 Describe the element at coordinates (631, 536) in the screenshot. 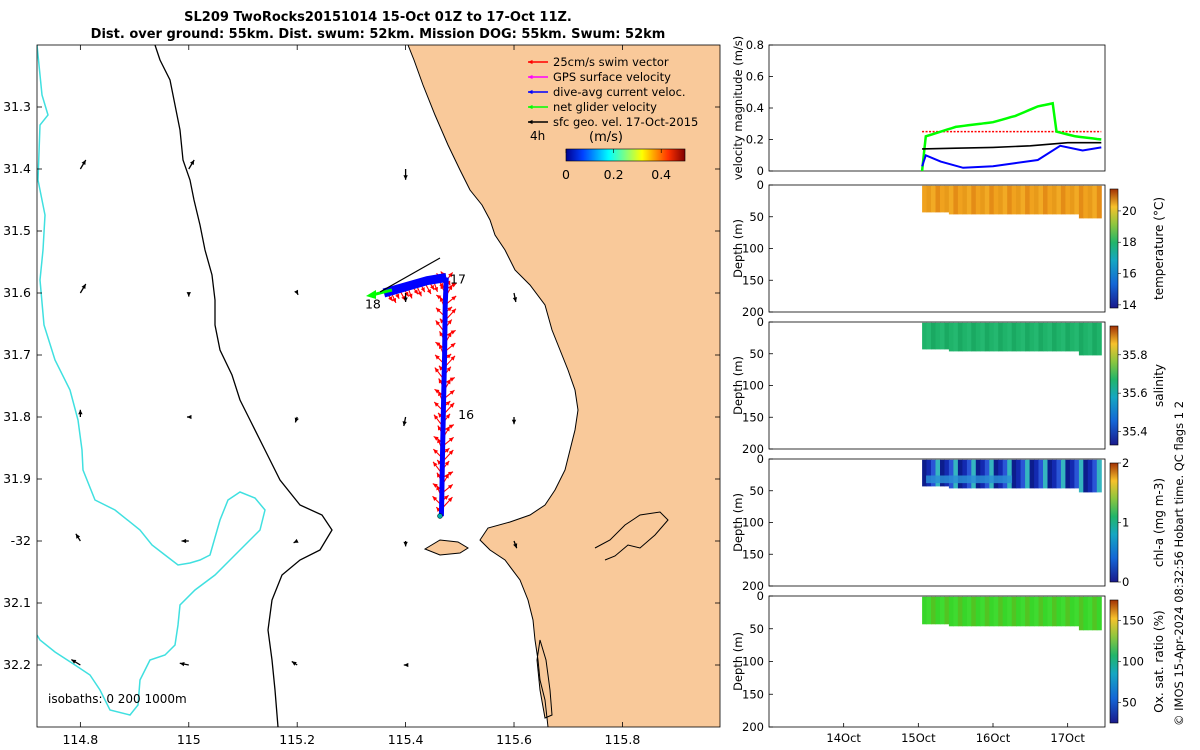

I see `swan-river` at that location.